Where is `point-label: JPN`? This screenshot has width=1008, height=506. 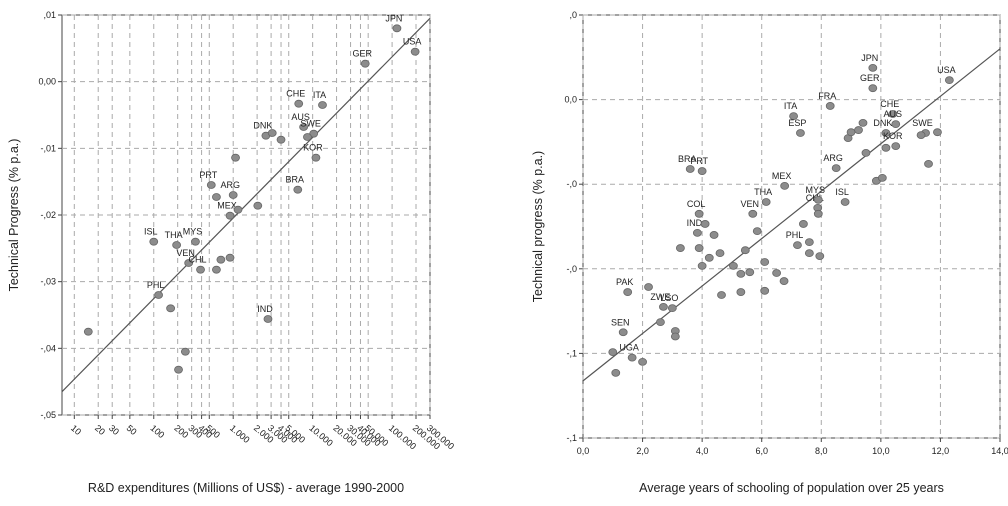
point-label: JPN is located at coordinates (869, 58).